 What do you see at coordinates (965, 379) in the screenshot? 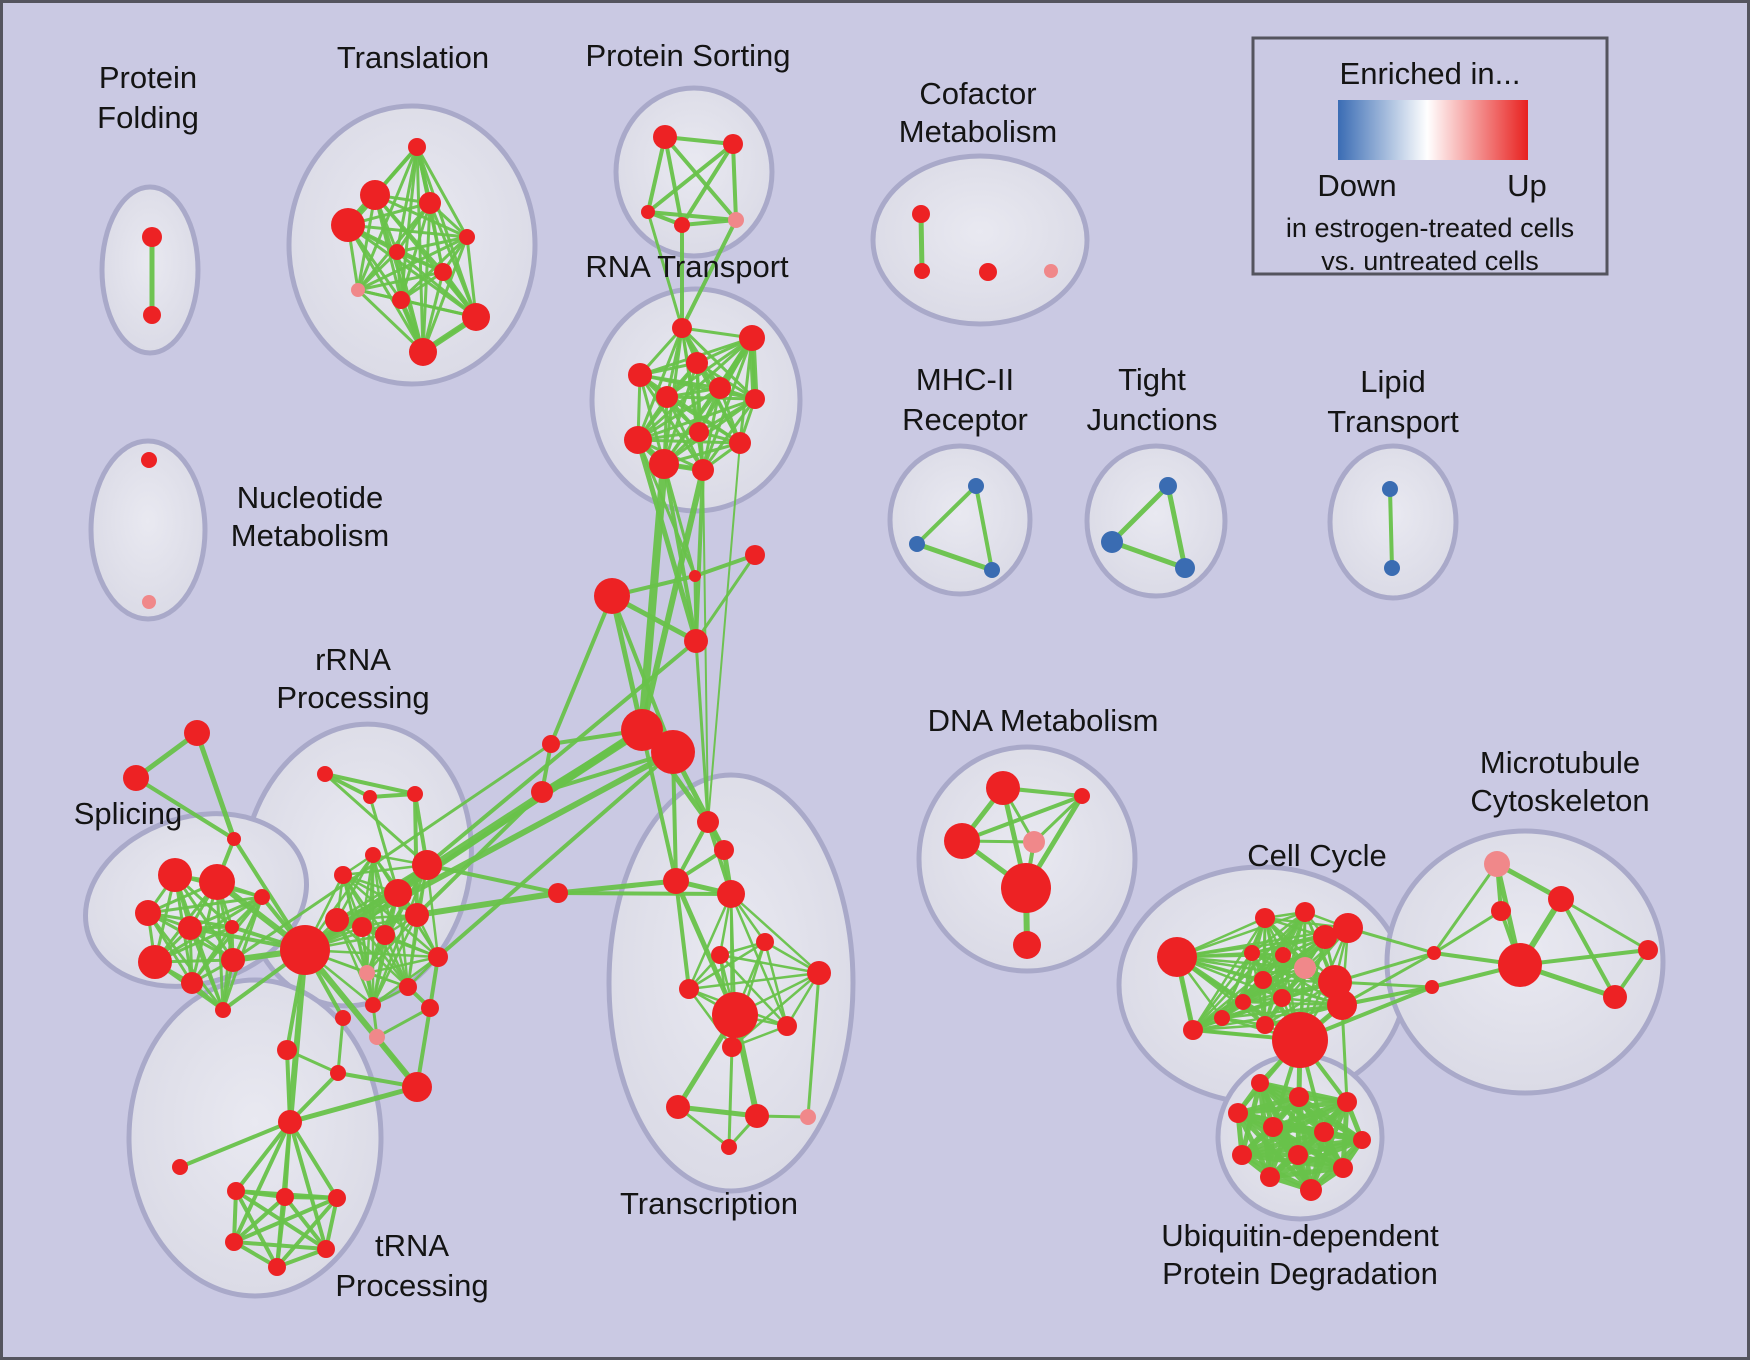
I see `cluster-label-mhc-ii-receptor: MHC-II` at bounding box center [965, 379].